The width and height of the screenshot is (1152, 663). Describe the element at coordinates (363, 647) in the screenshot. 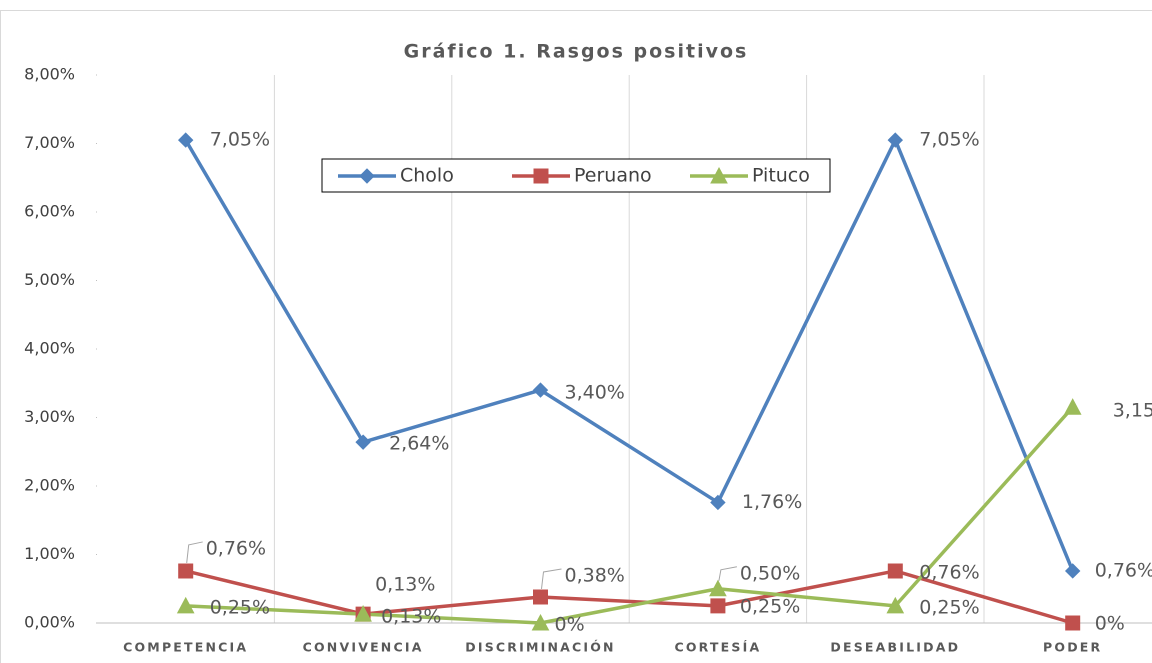

I see `x-tick-label: CONVIVENCIA` at that location.